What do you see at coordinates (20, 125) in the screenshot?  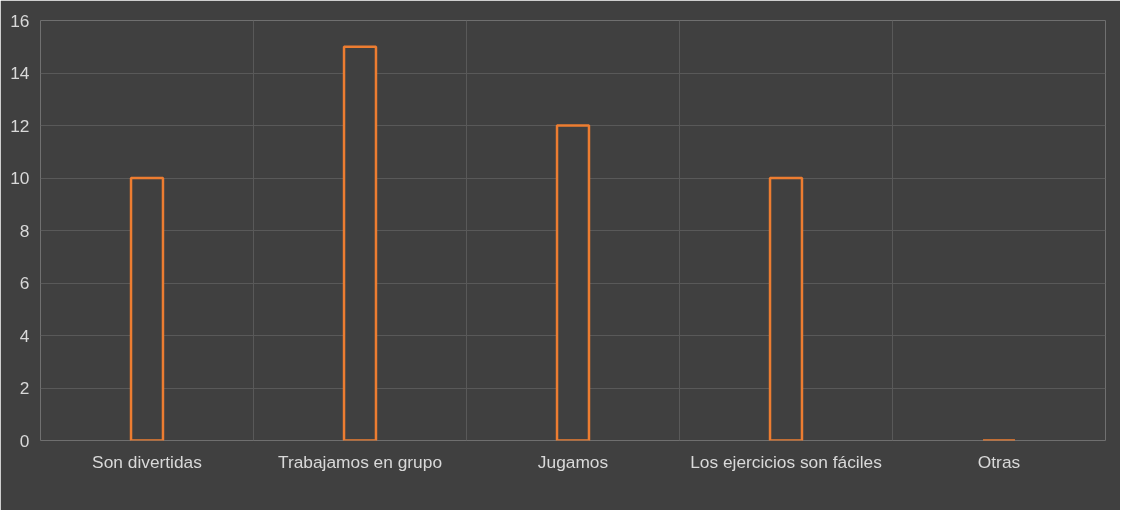 I see `y-tick-label: 12` at bounding box center [20, 125].